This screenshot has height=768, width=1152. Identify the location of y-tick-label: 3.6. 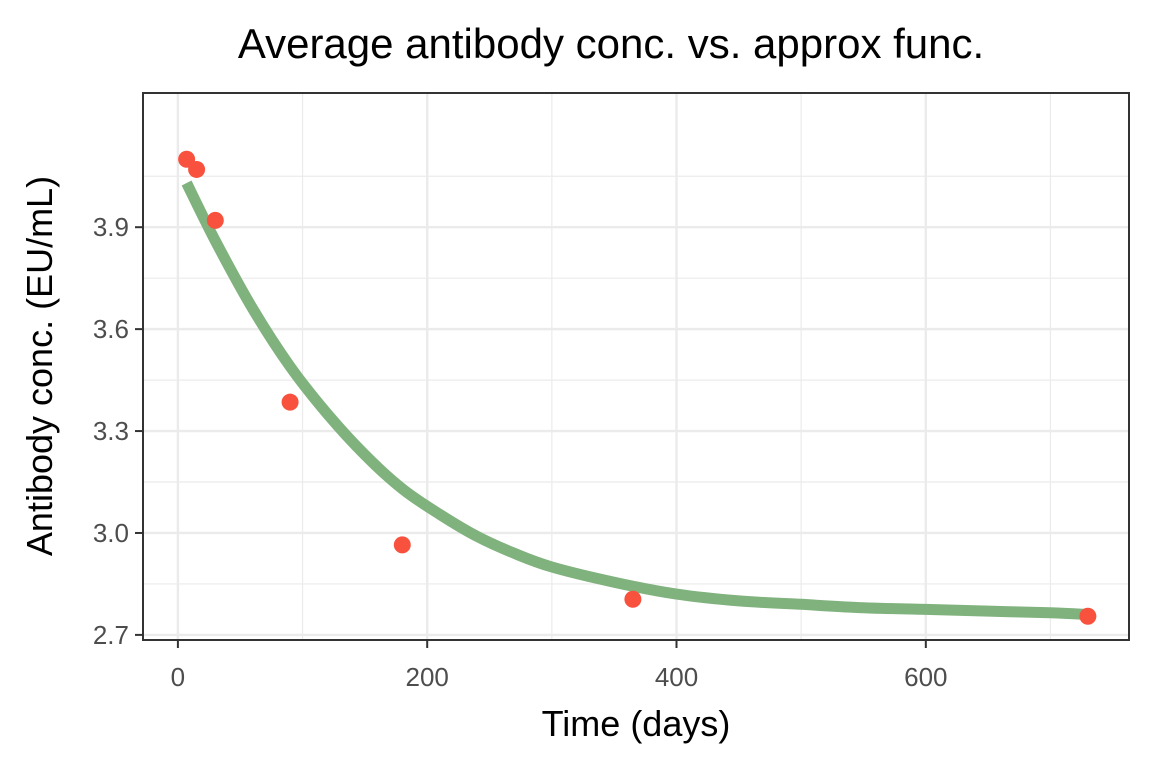
(111, 329).